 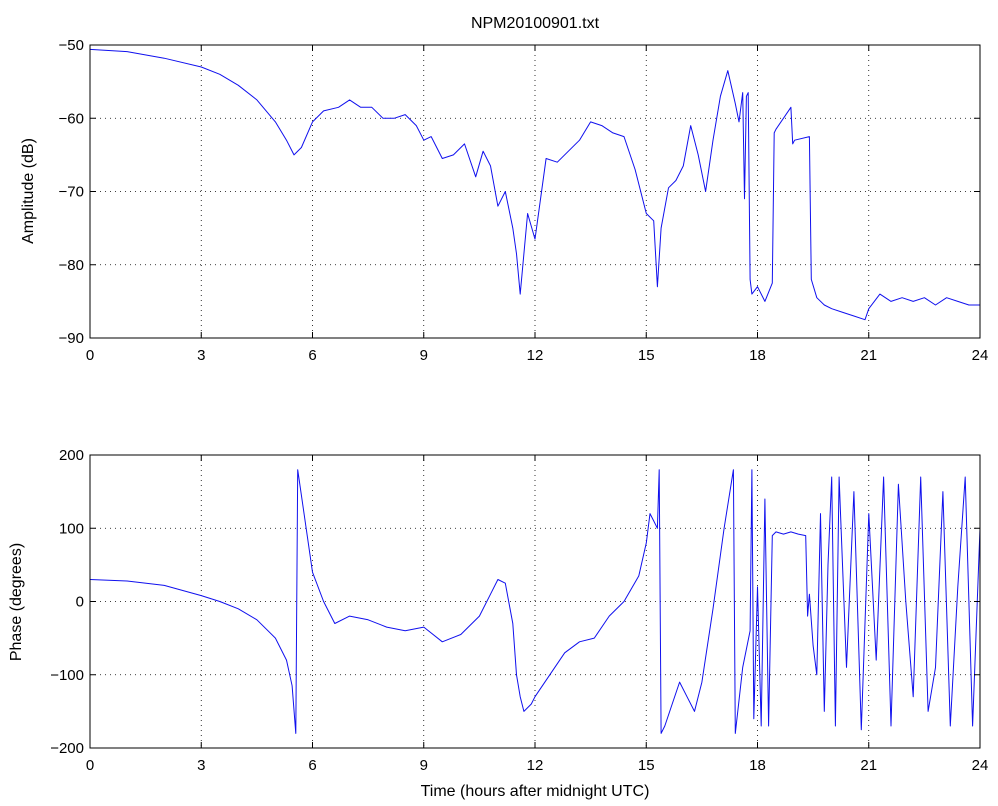 I want to click on amplitude-y-tick-label: −90, so click(x=71, y=338).